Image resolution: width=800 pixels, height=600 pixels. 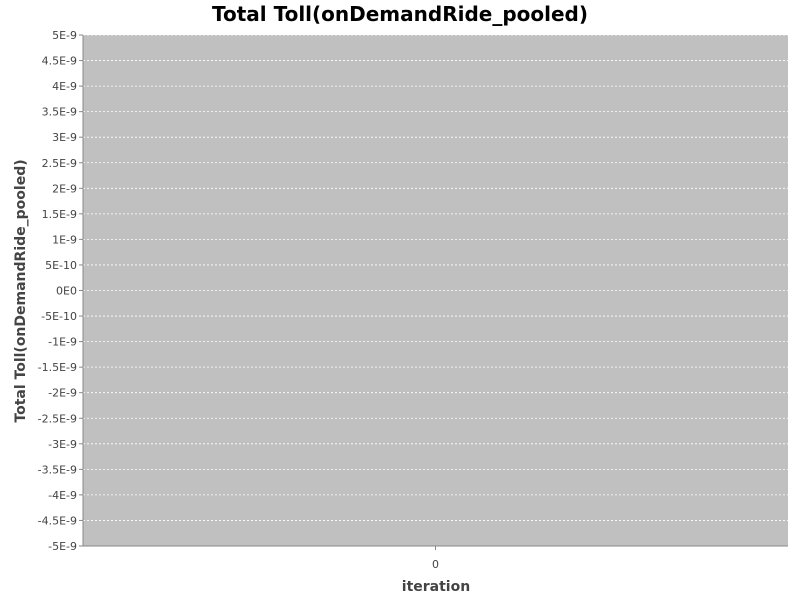 What do you see at coordinates (400, 14) in the screenshot?
I see `chart-title: Total Toll(onDemandRide_pooled)` at bounding box center [400, 14].